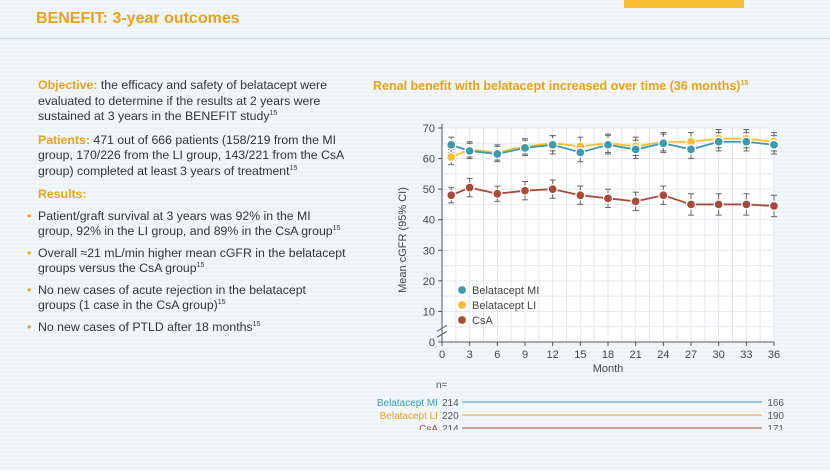 Image resolution: width=830 pixels, height=471 pixels. What do you see at coordinates (505, 291) in the screenshot?
I see `legend-label: Belatacept MI` at bounding box center [505, 291].